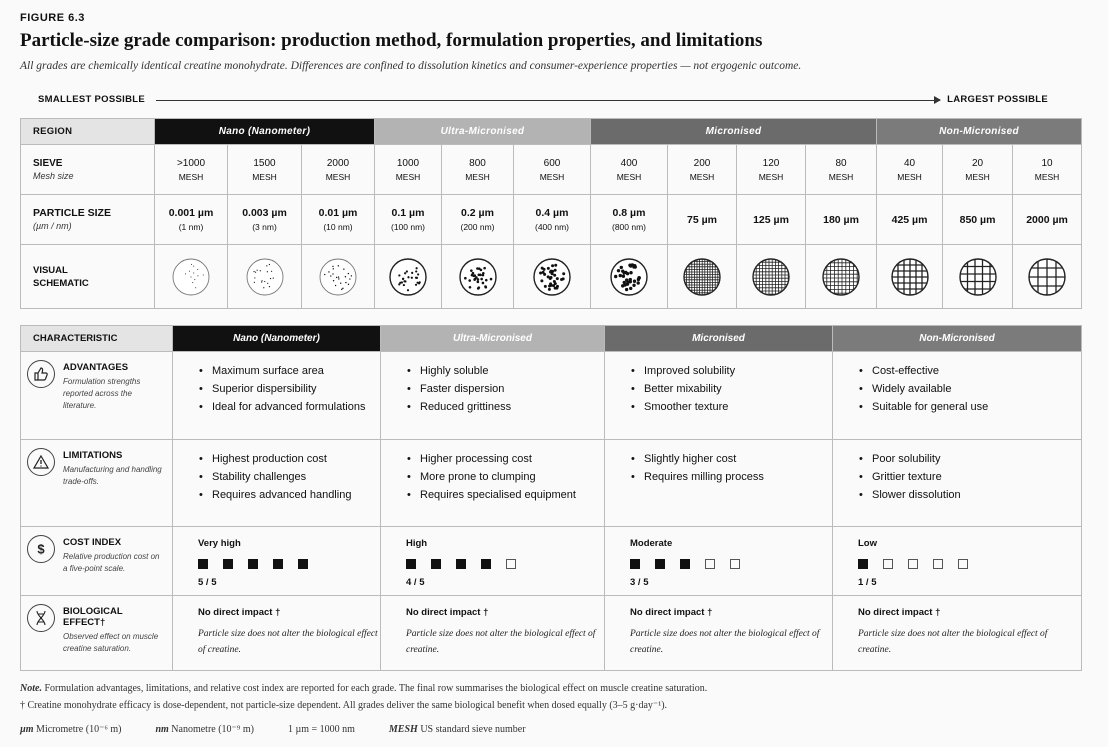 The image size is (1108, 747). Describe the element at coordinates (639, 582) in the screenshot. I see `cost-score: 3 / 5` at that location.